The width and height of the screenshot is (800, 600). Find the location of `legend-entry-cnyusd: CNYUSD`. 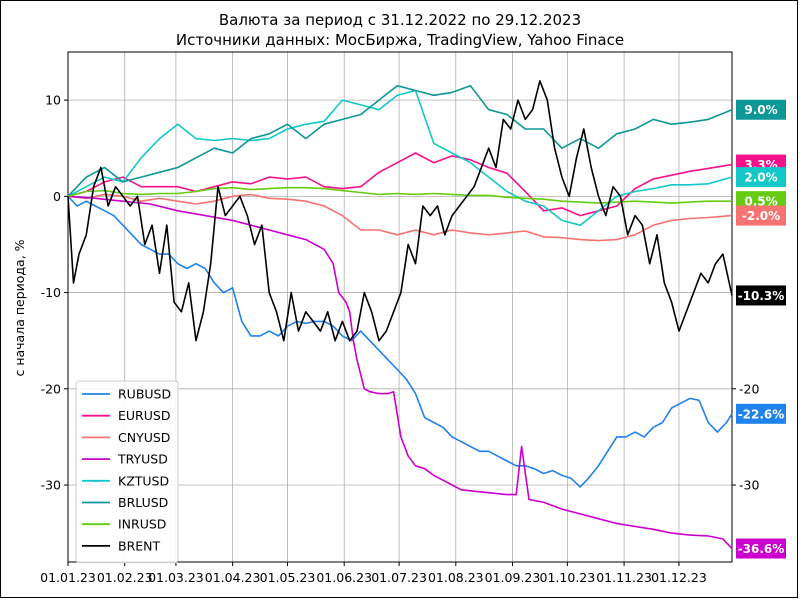

legend-entry-cnyusd: CNYUSD is located at coordinates (126, 437).